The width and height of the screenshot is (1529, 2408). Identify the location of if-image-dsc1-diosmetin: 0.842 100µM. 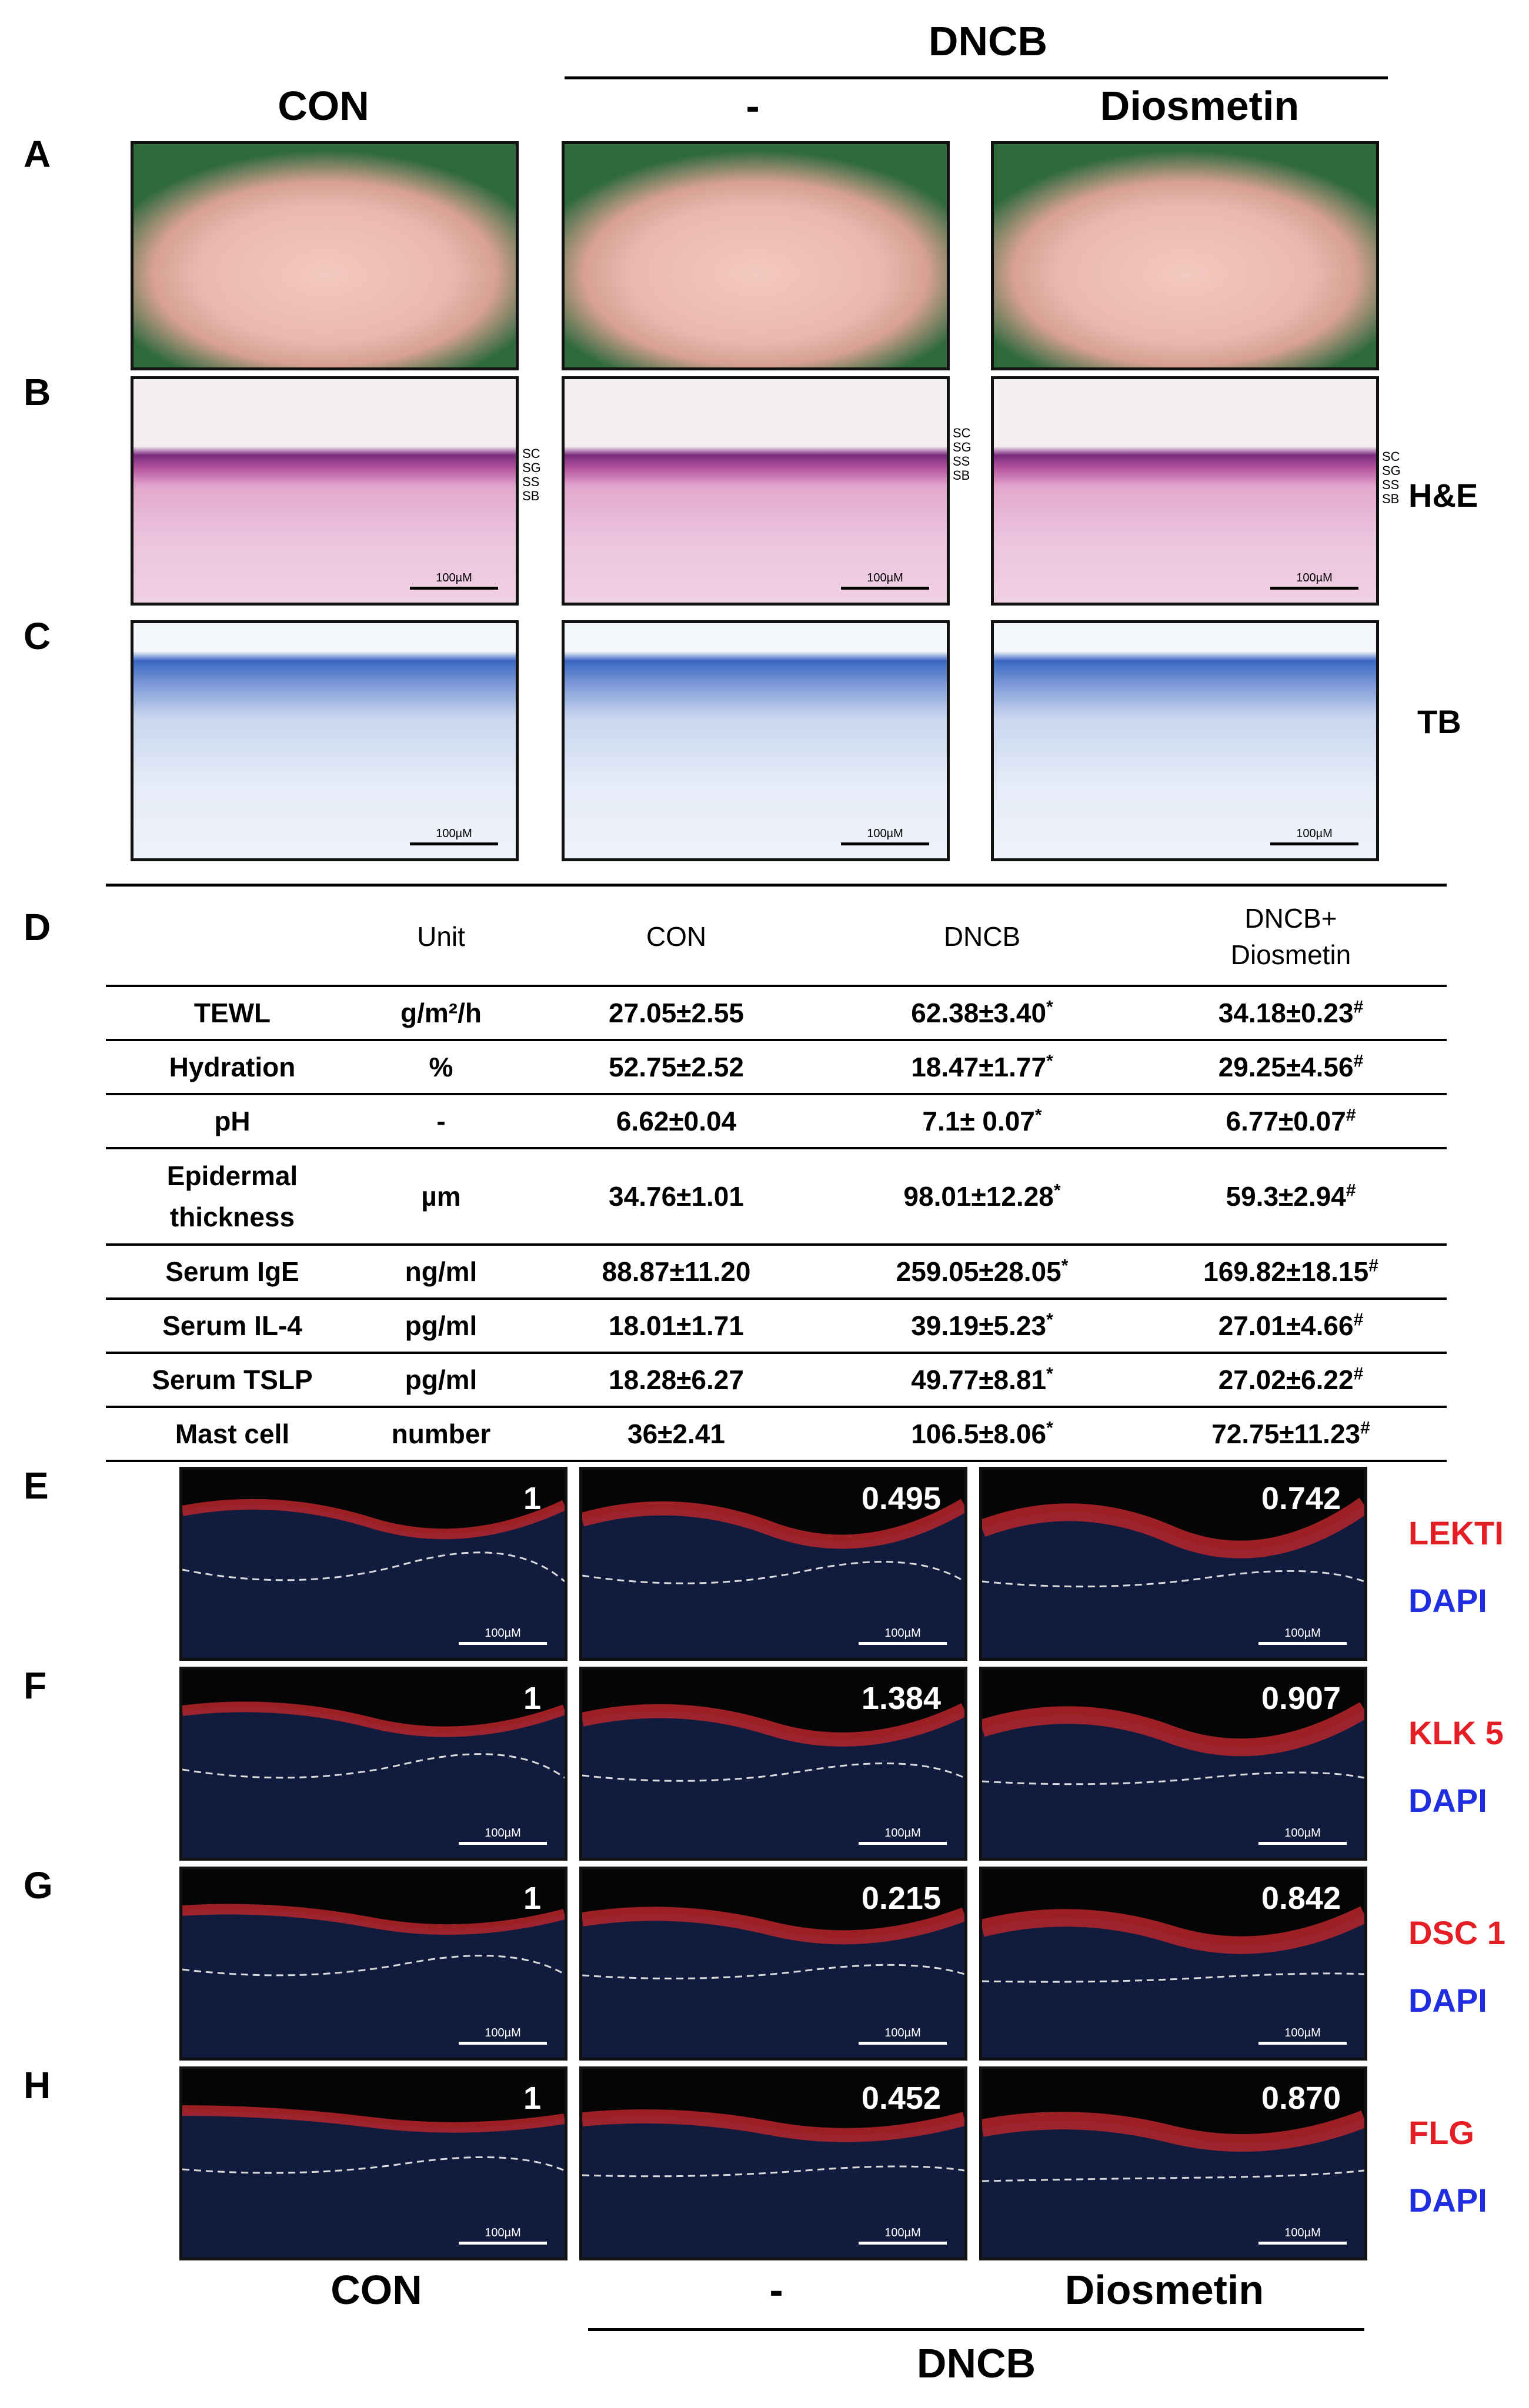
(1173, 1964).